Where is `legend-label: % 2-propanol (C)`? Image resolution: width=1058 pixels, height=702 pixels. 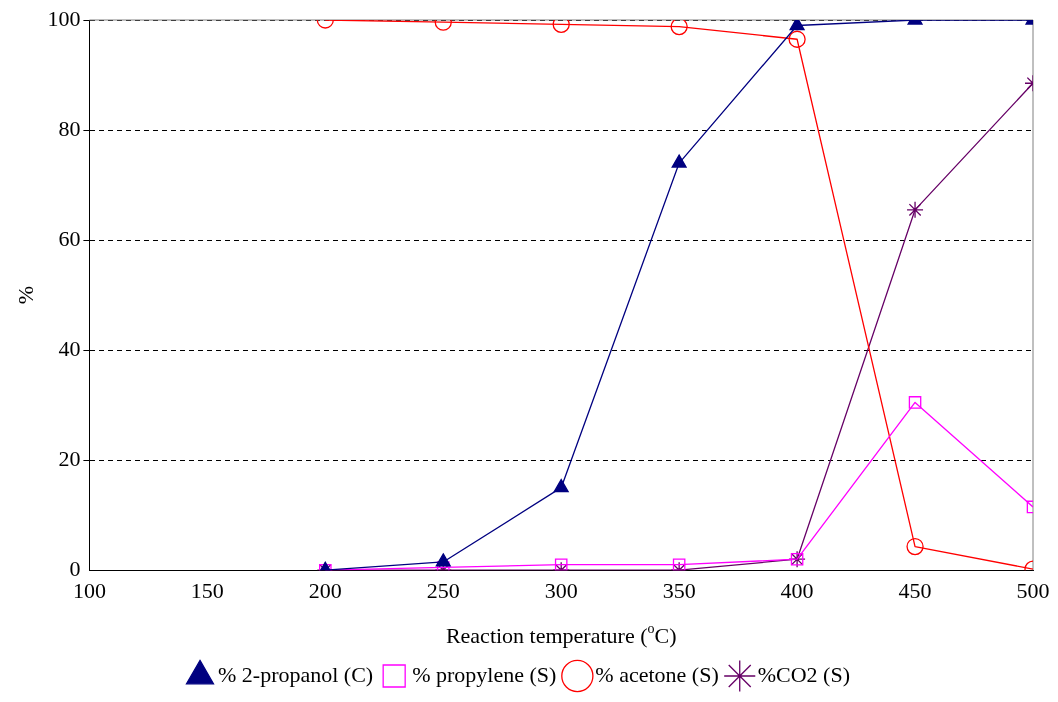
legend-label: % 2-propanol (C) is located at coordinates (295, 674).